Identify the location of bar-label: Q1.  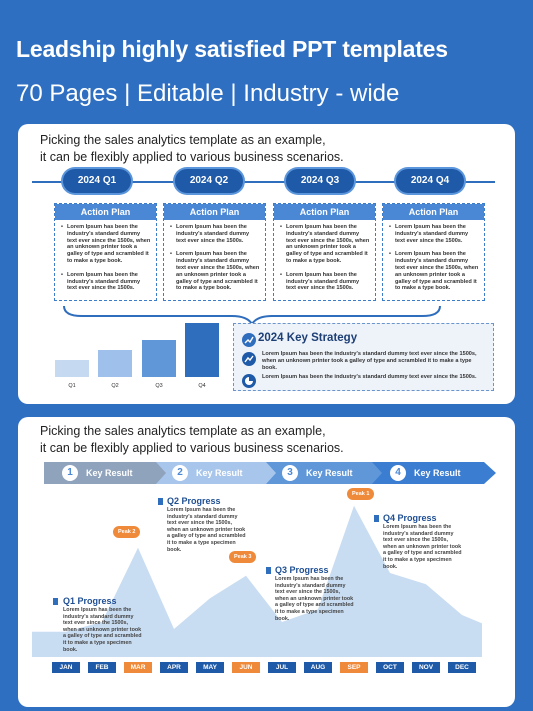
(72, 386).